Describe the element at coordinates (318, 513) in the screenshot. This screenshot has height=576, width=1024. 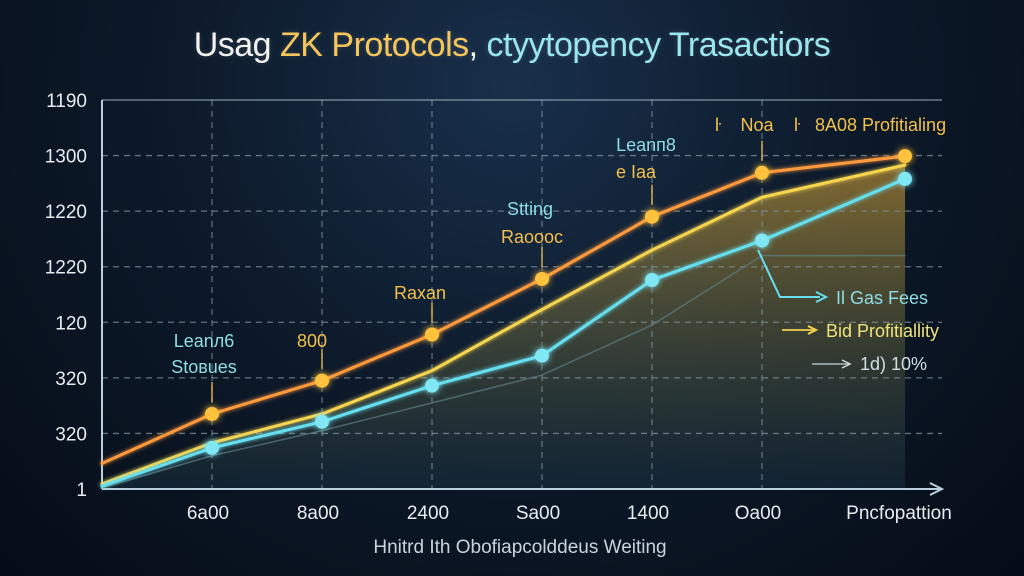
I see `x-tick-label: 8a00` at that location.